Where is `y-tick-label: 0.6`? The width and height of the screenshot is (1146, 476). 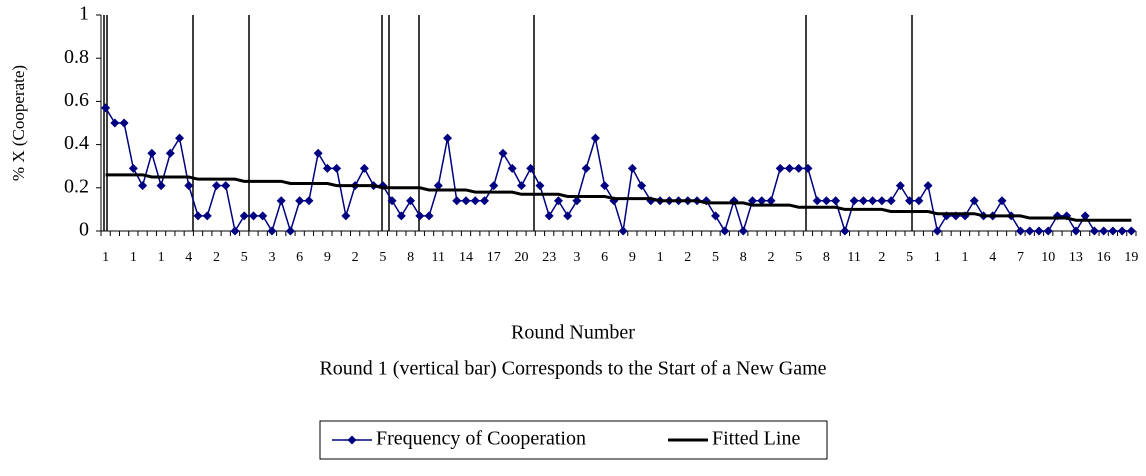 y-tick-label: 0.6 is located at coordinates (76, 100).